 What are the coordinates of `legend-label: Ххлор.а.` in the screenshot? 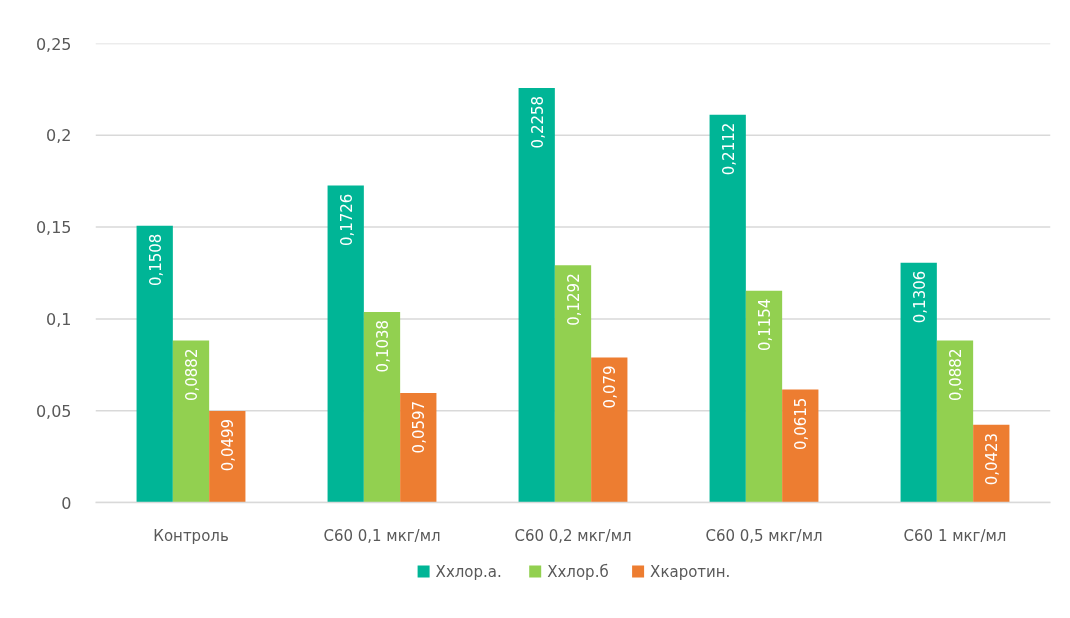 It's located at (468, 571).